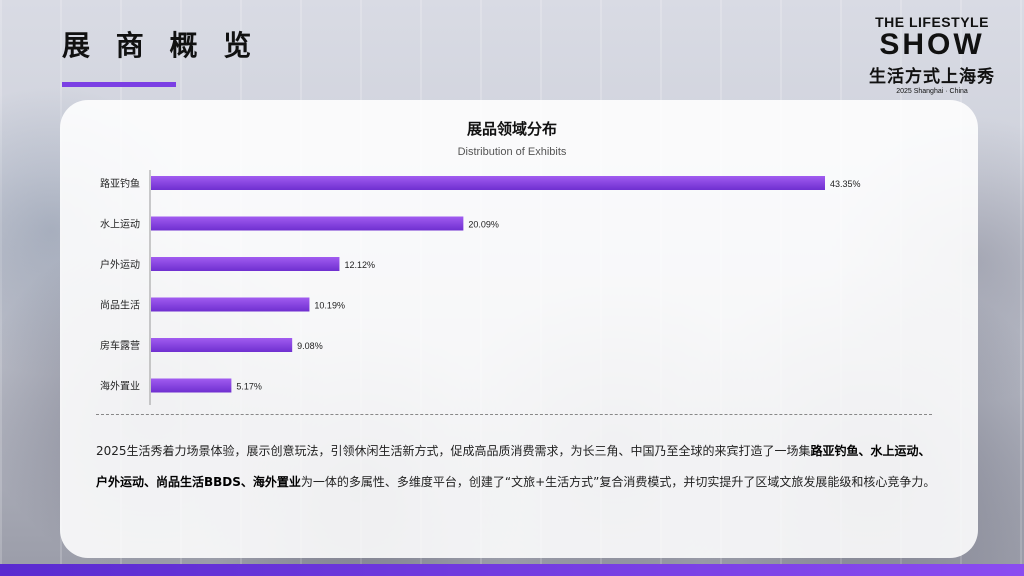 This screenshot has width=1024, height=576. What do you see at coordinates (120, 183) in the screenshot?
I see `category-label: 路亚钓鱼` at bounding box center [120, 183].